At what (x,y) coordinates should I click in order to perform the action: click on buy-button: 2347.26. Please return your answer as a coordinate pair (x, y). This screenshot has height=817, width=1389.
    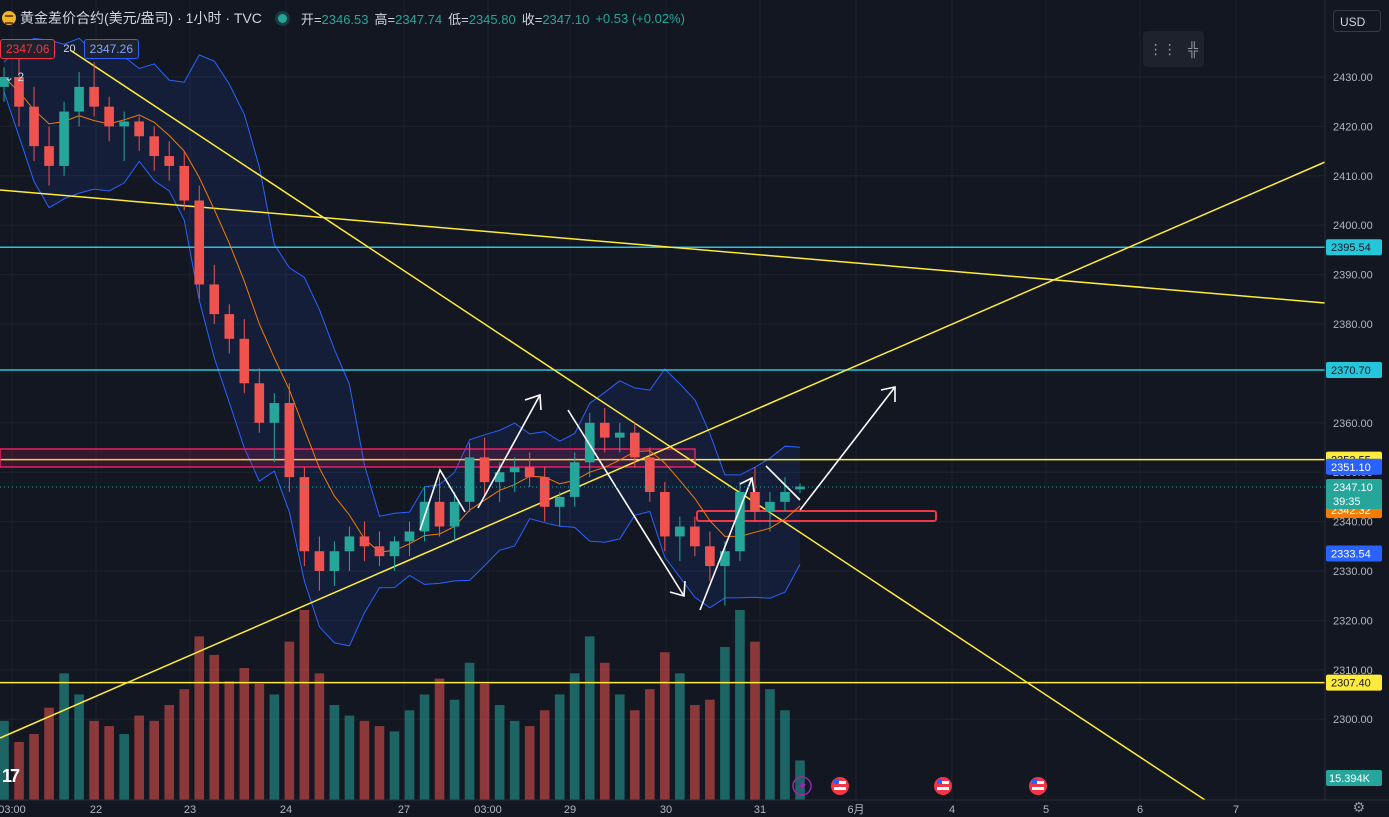
    Looking at the image, I should click on (111, 49).